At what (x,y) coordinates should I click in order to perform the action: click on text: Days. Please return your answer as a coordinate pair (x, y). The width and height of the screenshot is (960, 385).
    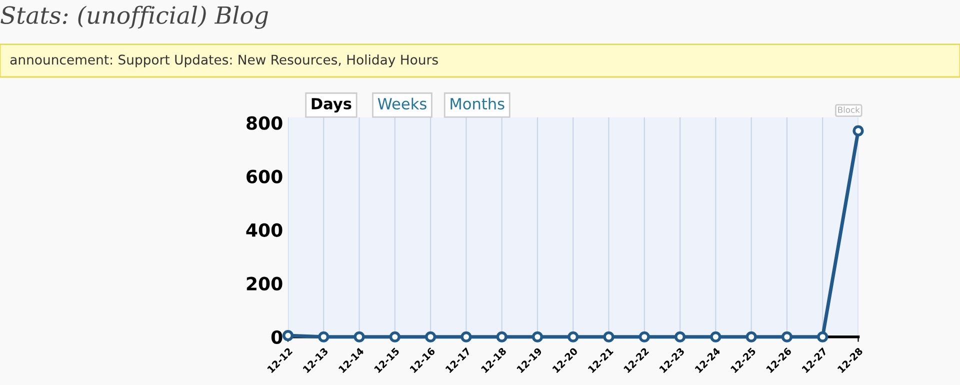
    Looking at the image, I should click on (332, 105).